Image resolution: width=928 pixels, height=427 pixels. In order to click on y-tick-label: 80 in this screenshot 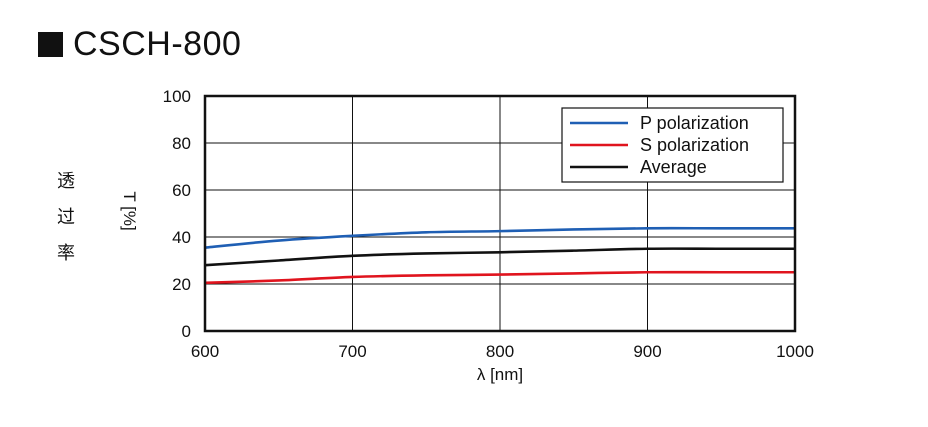, I will do `click(181, 143)`.